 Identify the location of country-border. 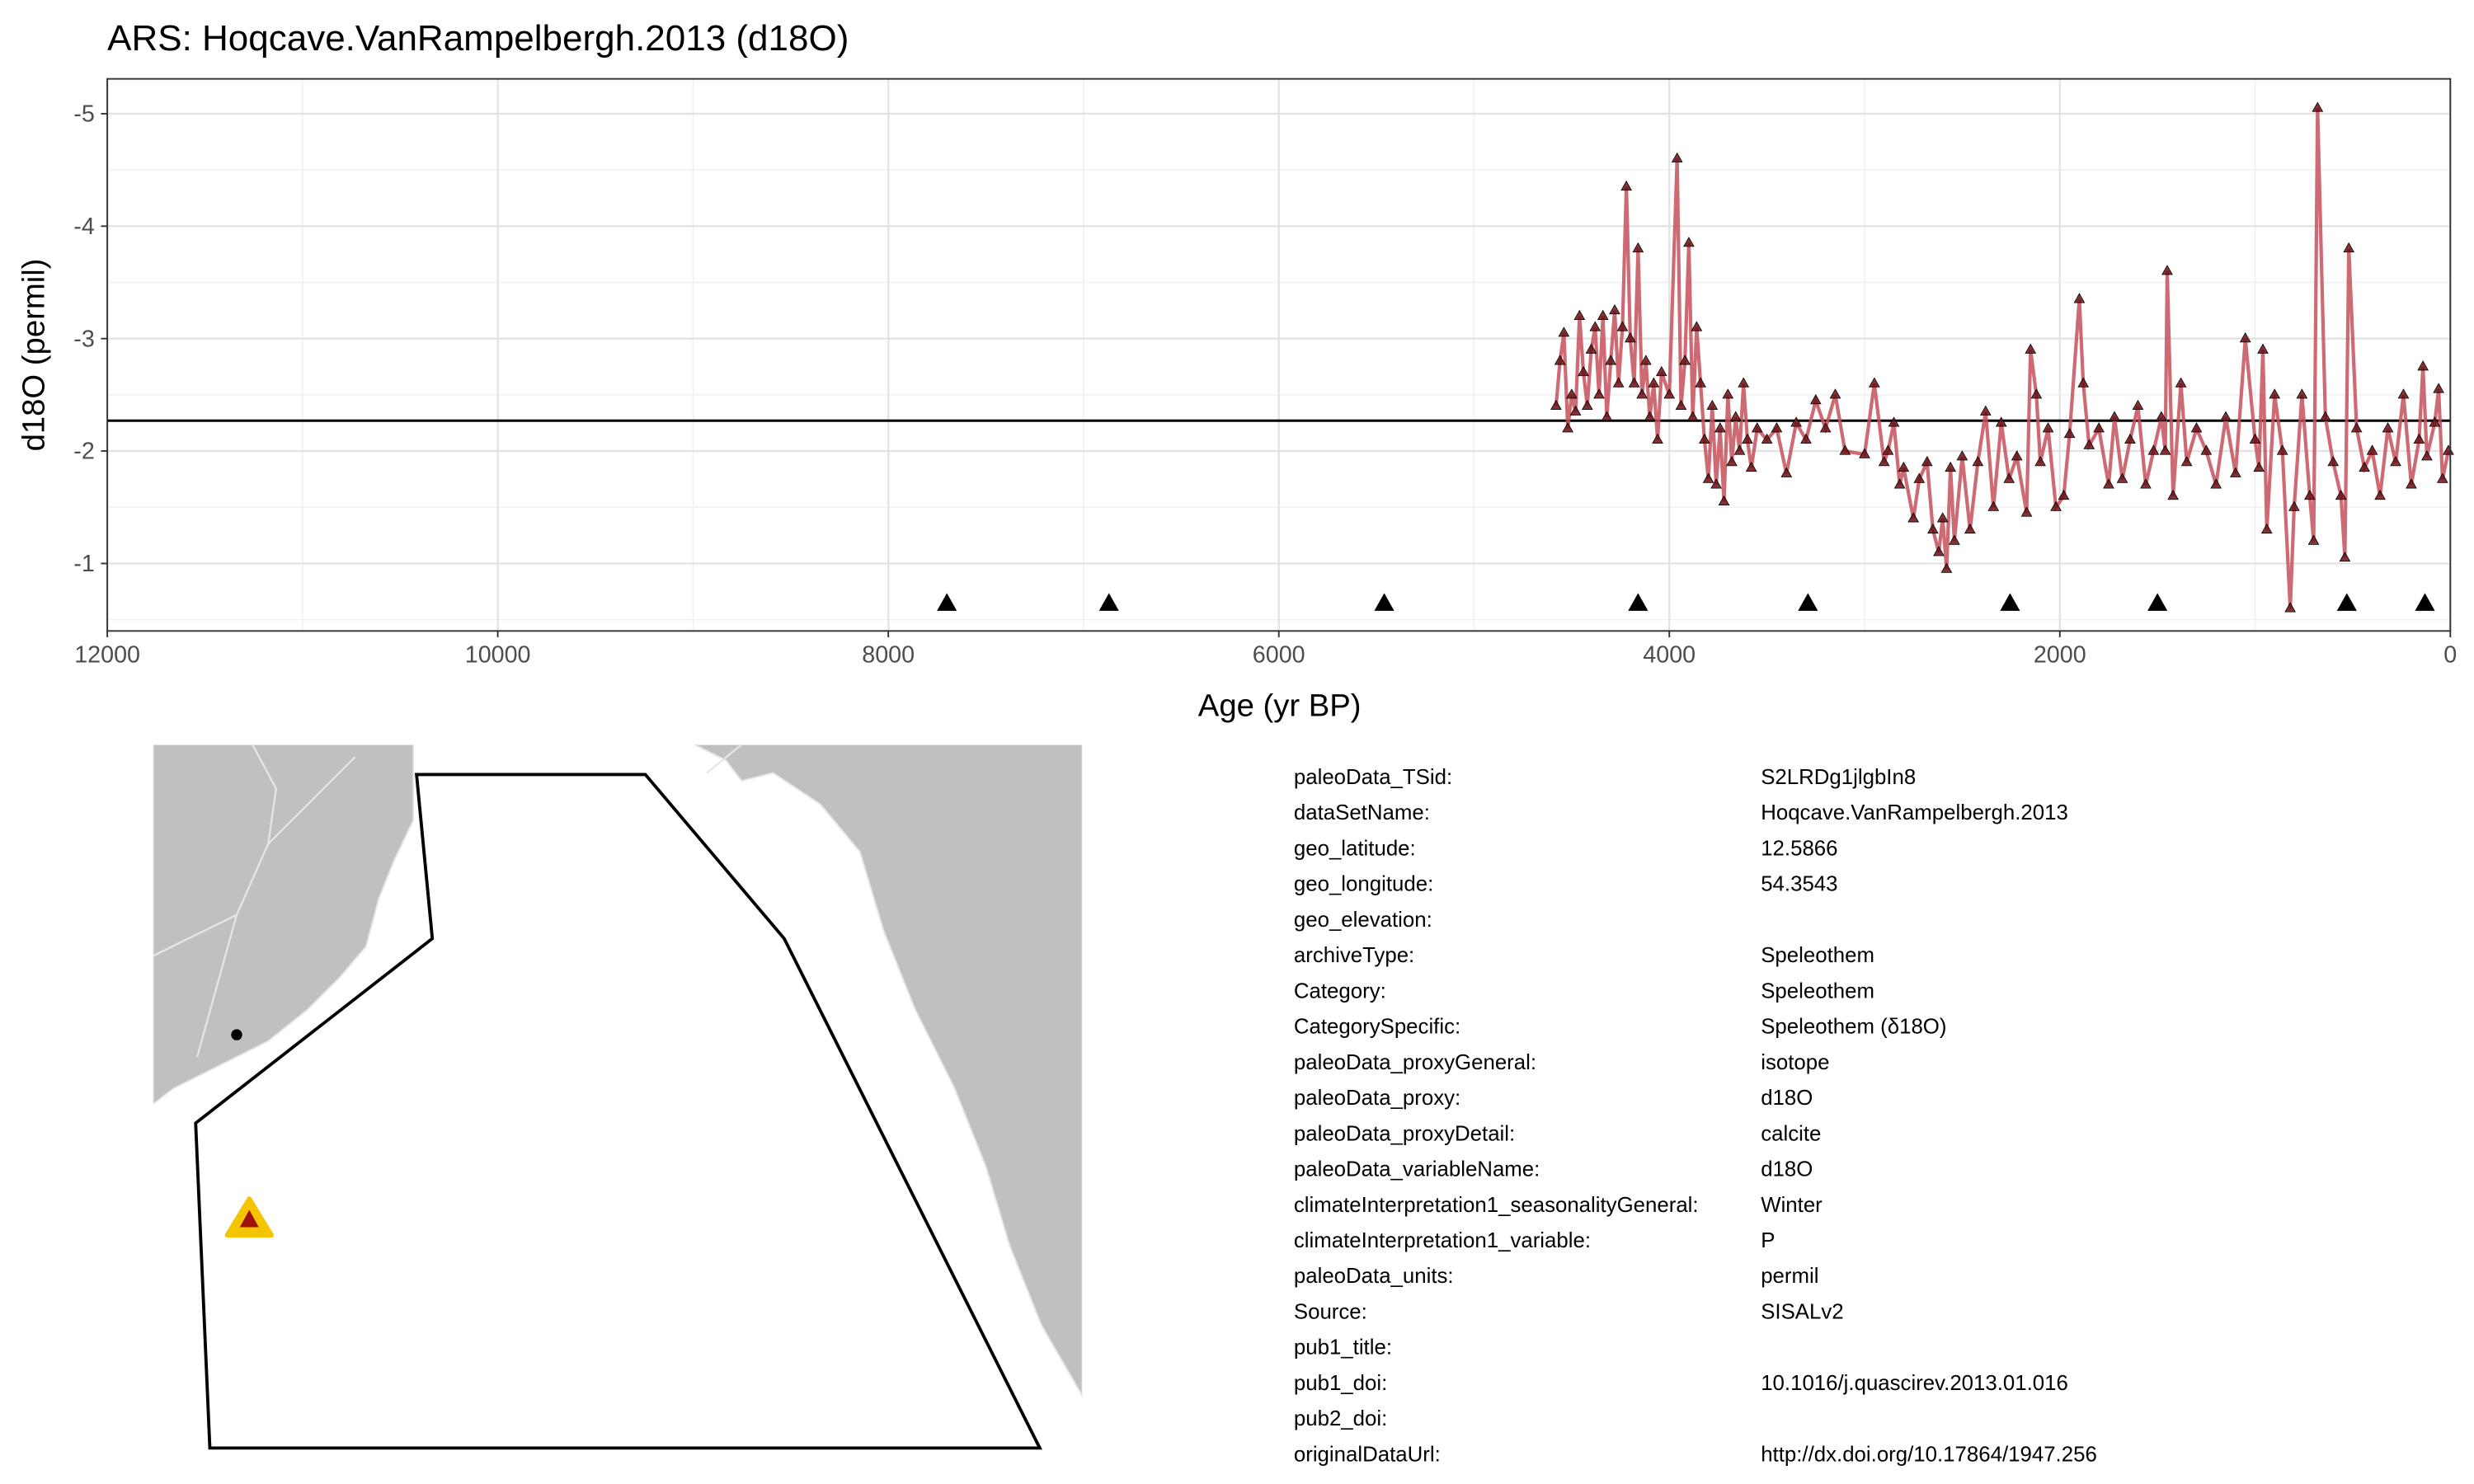
(254, 901).